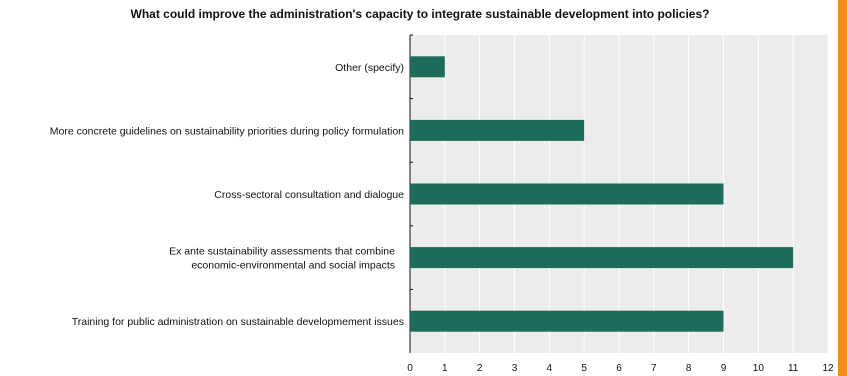 The image size is (847, 376). I want to click on x-tick-label: 8, so click(689, 368).